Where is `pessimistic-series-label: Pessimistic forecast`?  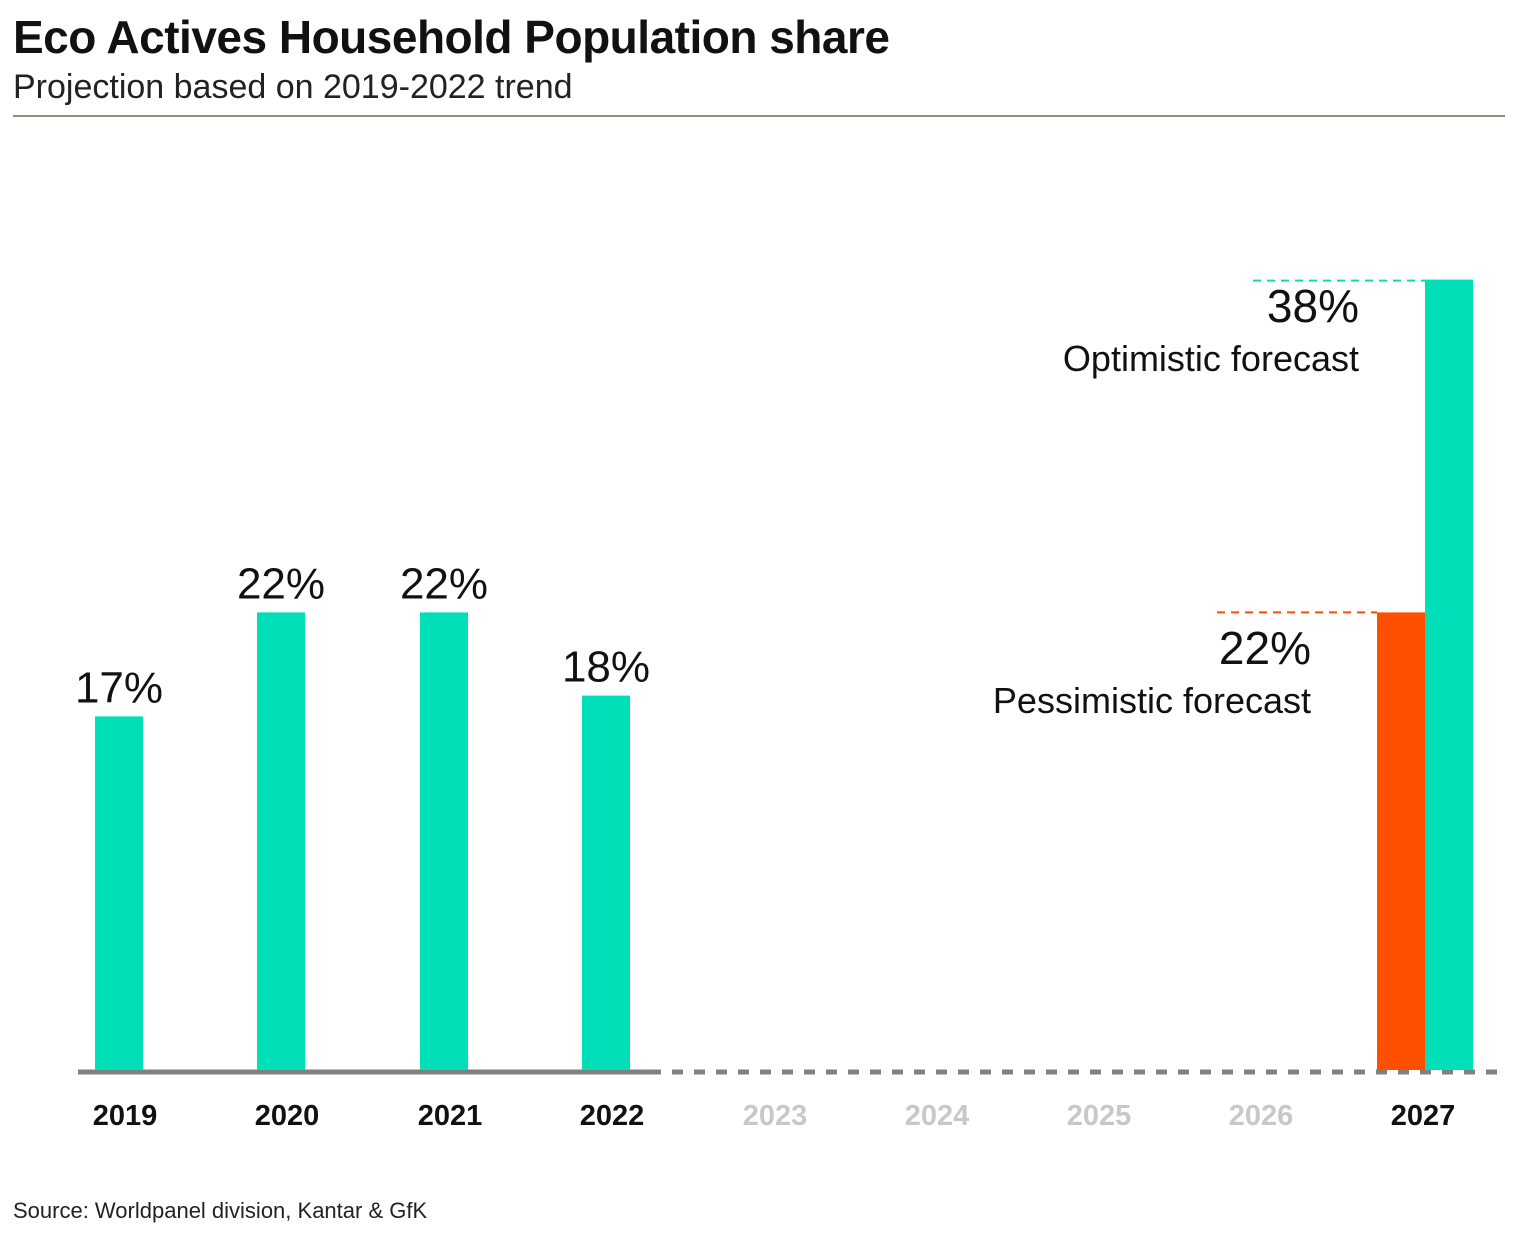 pessimistic-series-label: Pessimistic forecast is located at coordinates (1152, 700).